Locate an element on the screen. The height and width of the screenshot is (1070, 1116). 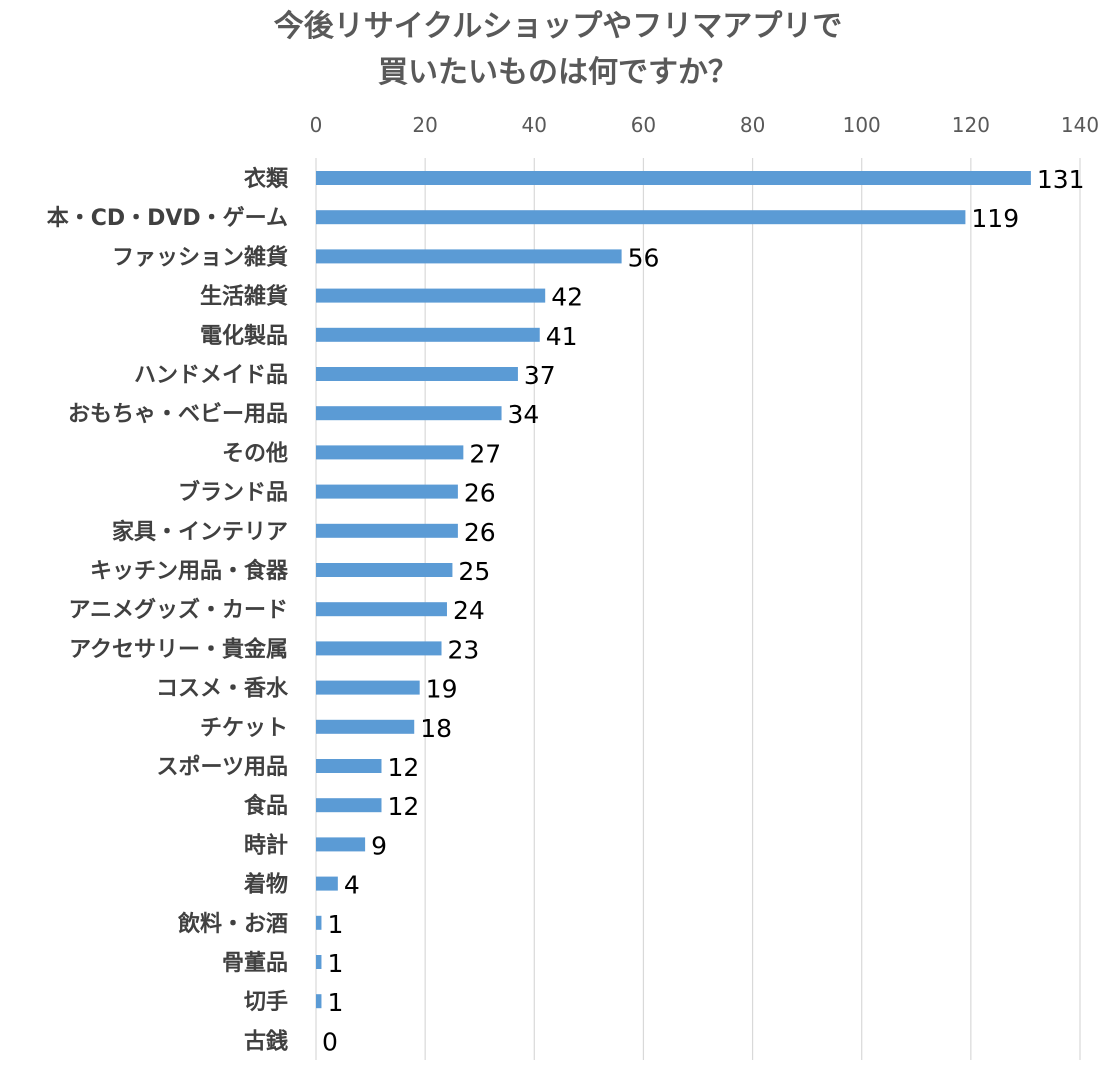
category-label: 切手 is located at coordinates (266, 1002).